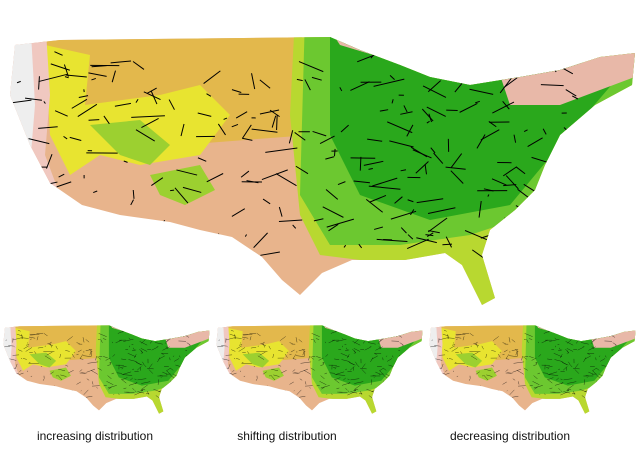 The width and height of the screenshot is (640, 476). Describe the element at coordinates (105, 367) in the screenshot. I see `small-map-increasing` at that location.